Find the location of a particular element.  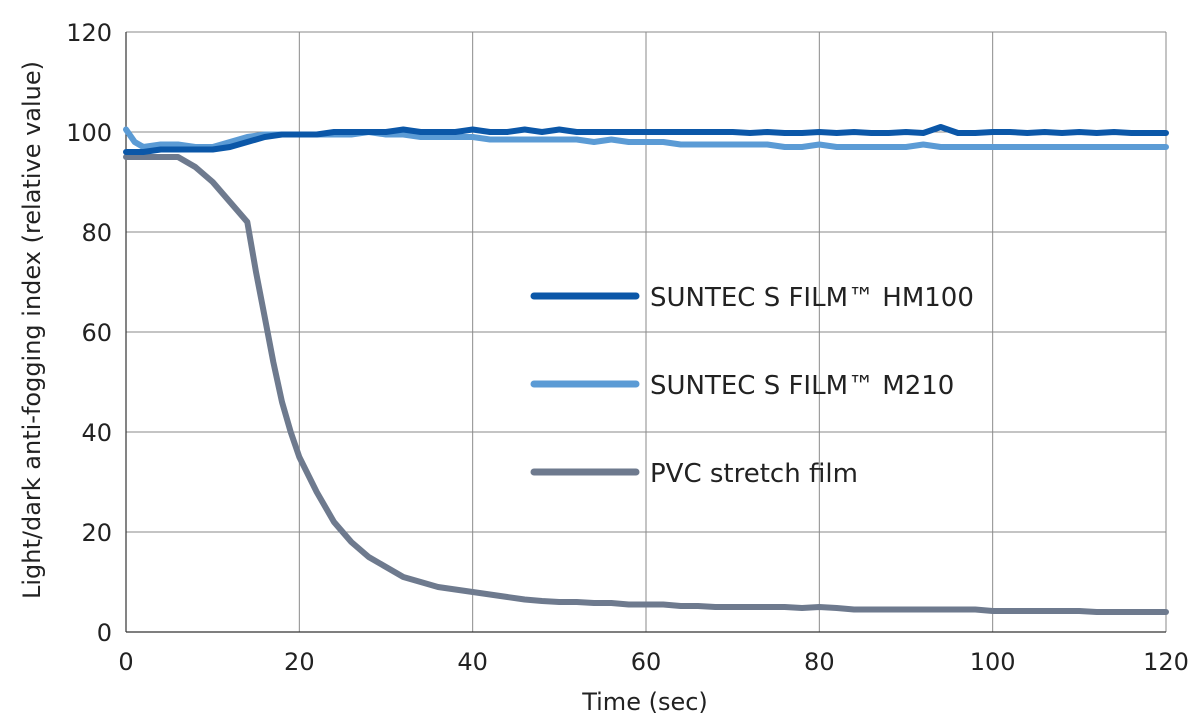

x-tick-label: 60 is located at coordinates (646, 662).